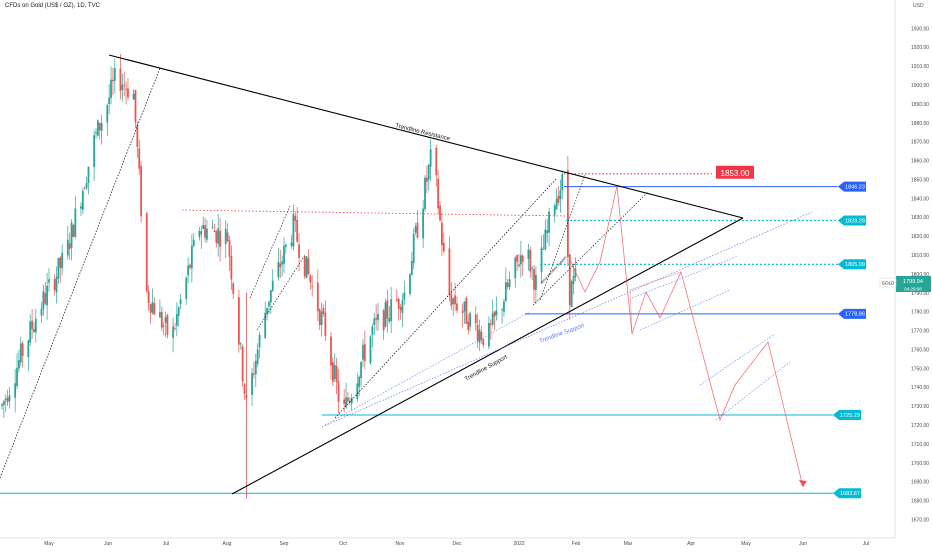 This screenshot has height=555, width=932. I want to click on x-tick-label: Jun, so click(803, 544).